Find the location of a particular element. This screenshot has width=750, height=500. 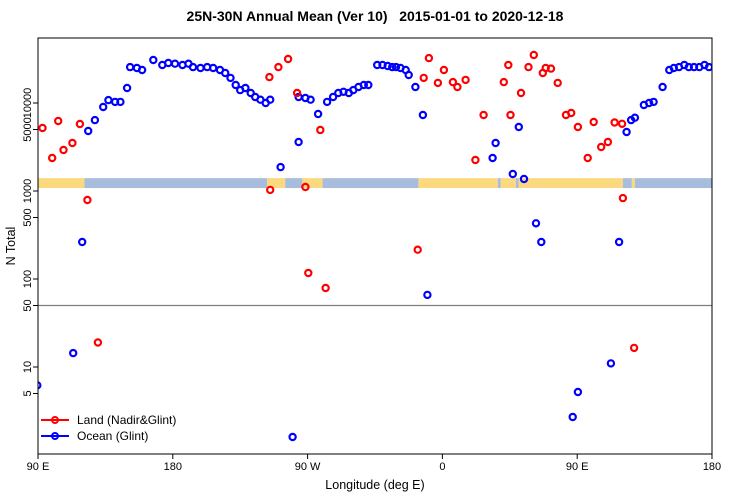

legend-label-land: Land (Nadir&Glint) is located at coordinates (127, 420).